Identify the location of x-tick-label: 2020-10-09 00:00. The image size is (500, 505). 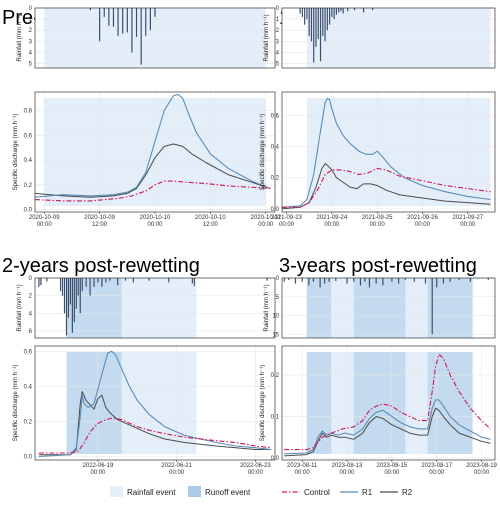
(44, 221).